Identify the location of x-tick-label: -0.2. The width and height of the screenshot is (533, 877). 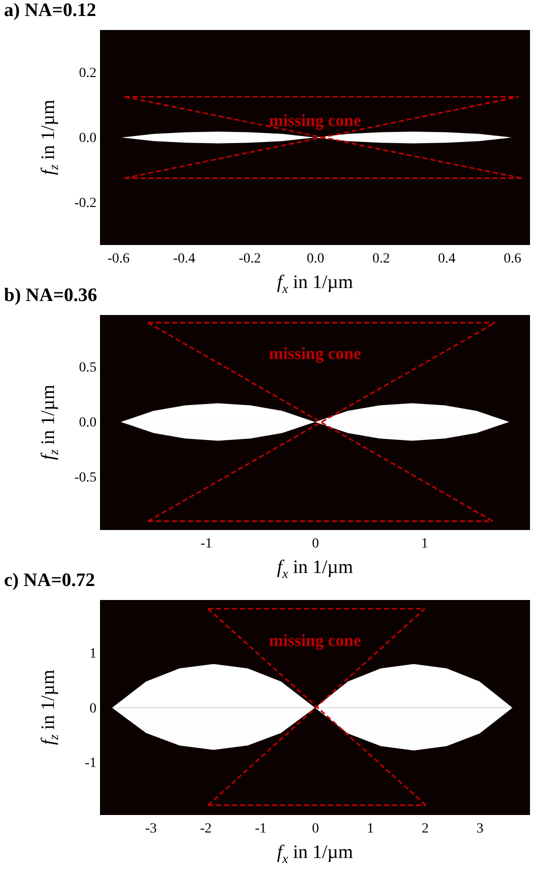
(249, 259).